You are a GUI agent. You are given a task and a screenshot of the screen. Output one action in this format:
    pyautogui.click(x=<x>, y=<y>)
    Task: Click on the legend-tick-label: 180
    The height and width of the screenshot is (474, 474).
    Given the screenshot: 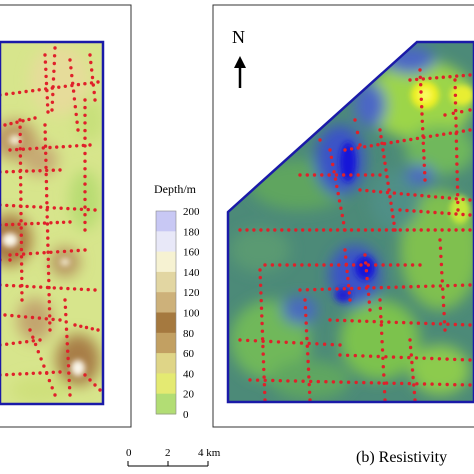 What is the action you would take?
    pyautogui.click(x=191, y=232)
    